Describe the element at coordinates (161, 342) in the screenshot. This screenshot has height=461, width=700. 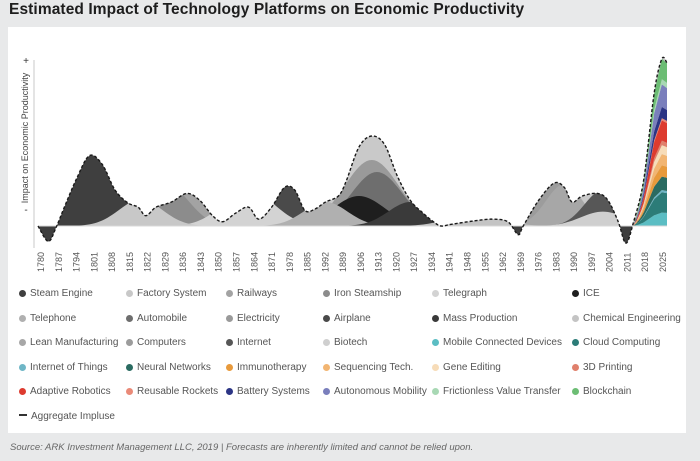
I see `legend-label: Computers` at that location.